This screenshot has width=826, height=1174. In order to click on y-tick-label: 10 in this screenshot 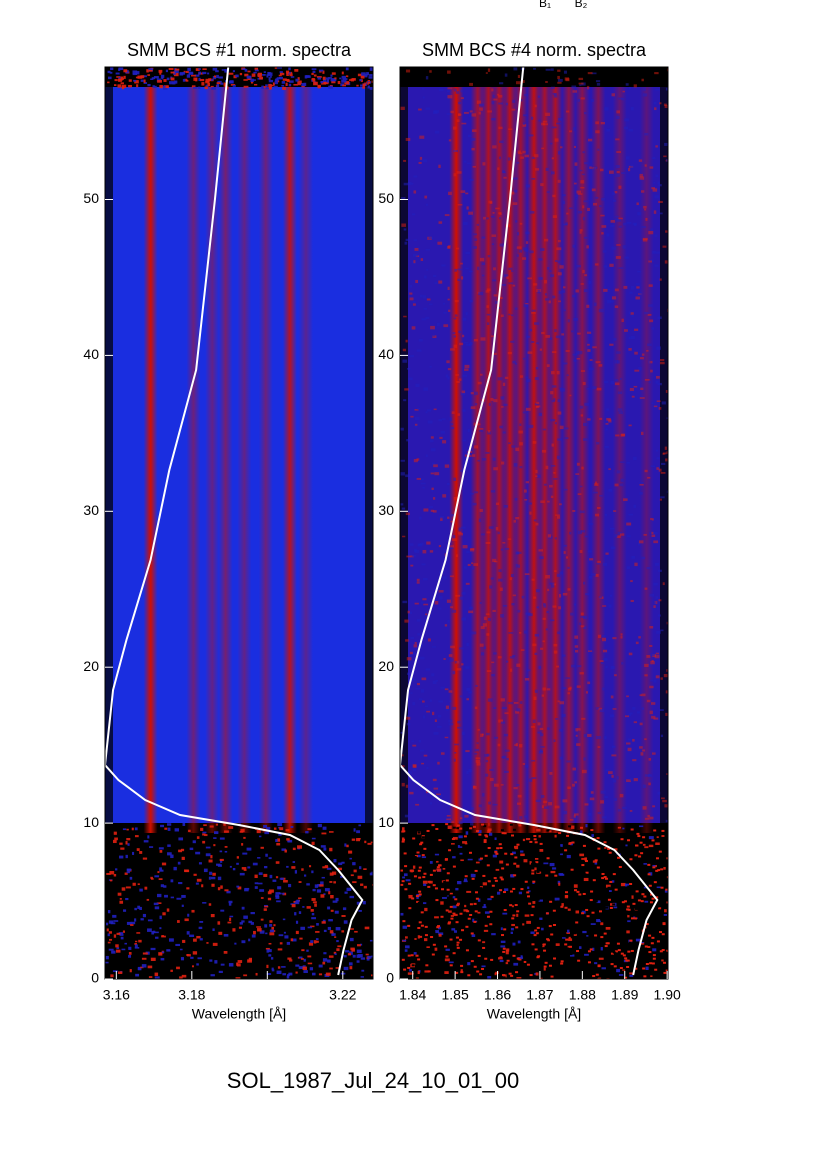, I will do `click(386, 822)`.